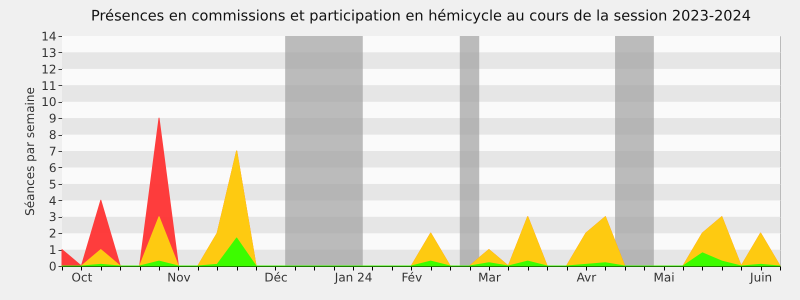 This screenshot has width=800, height=300. What do you see at coordinates (52, 119) in the screenshot?
I see `y-tick-label: 9` at bounding box center [52, 119].